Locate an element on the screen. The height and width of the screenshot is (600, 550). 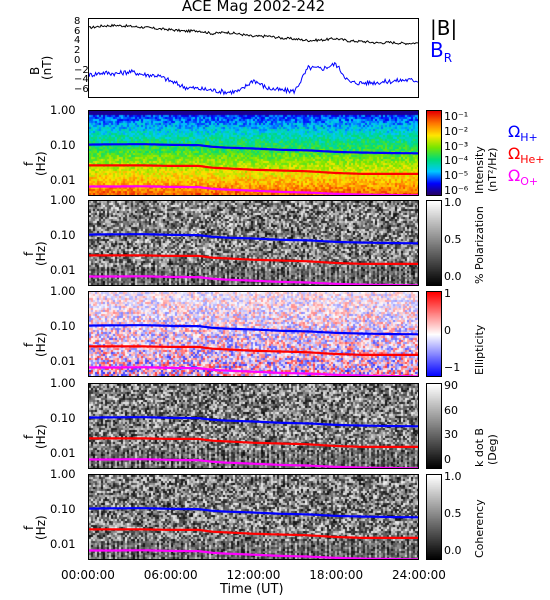
x-tick: 24:00:00 is located at coordinates (419, 575).